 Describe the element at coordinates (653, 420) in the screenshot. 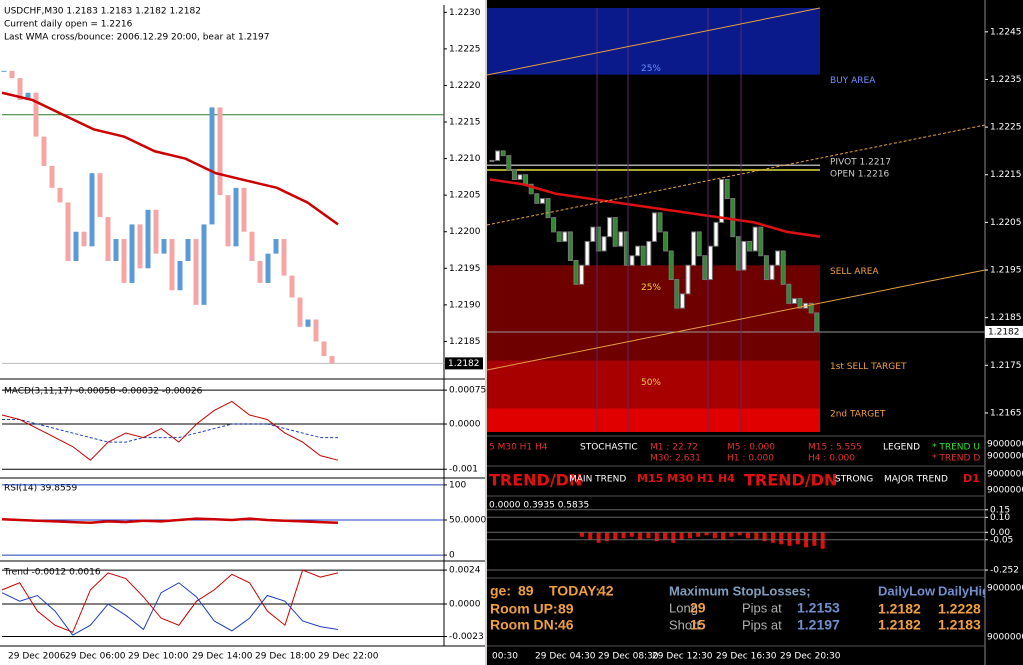

I see `zone` at that location.